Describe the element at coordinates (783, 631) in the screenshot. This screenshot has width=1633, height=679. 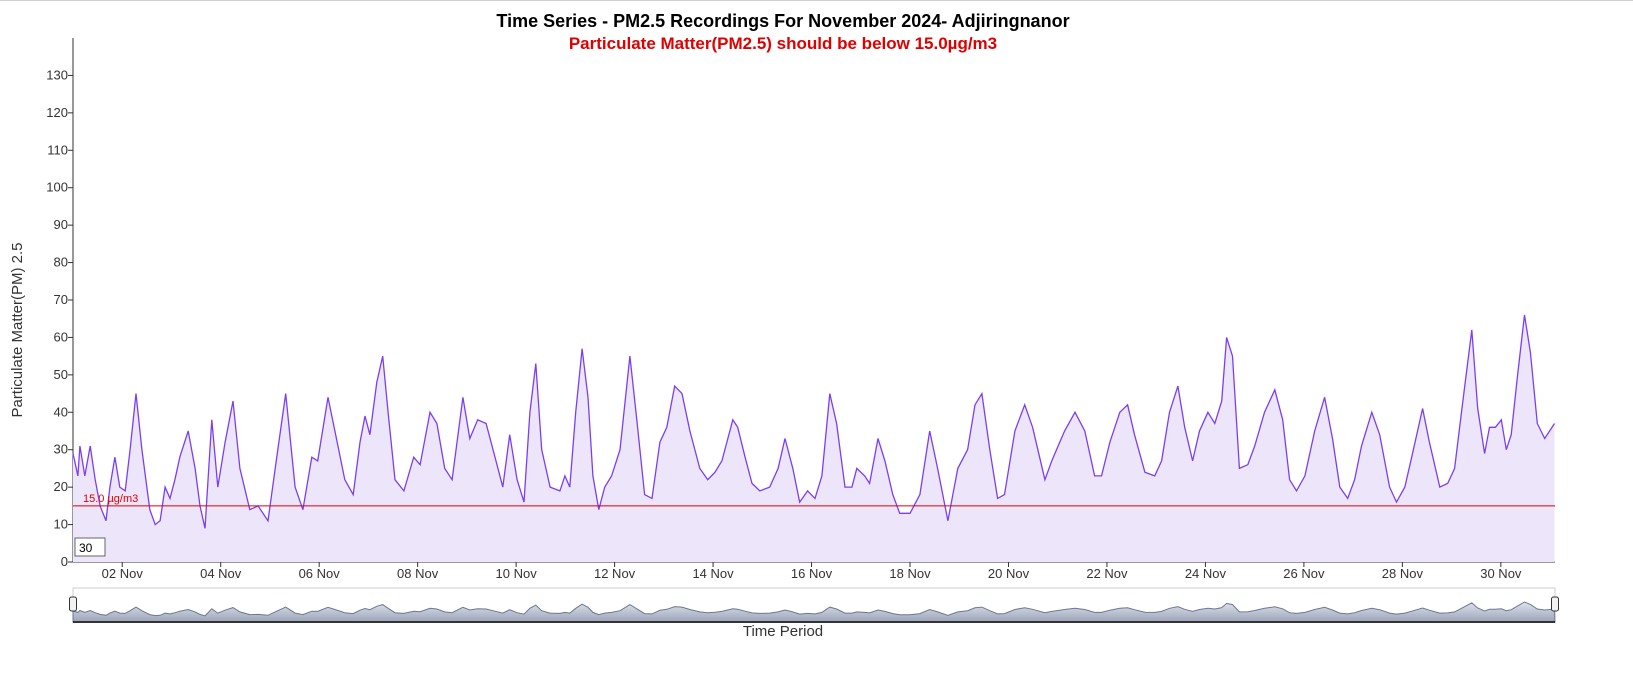
I see `x-axis-label: Time Period` at that location.